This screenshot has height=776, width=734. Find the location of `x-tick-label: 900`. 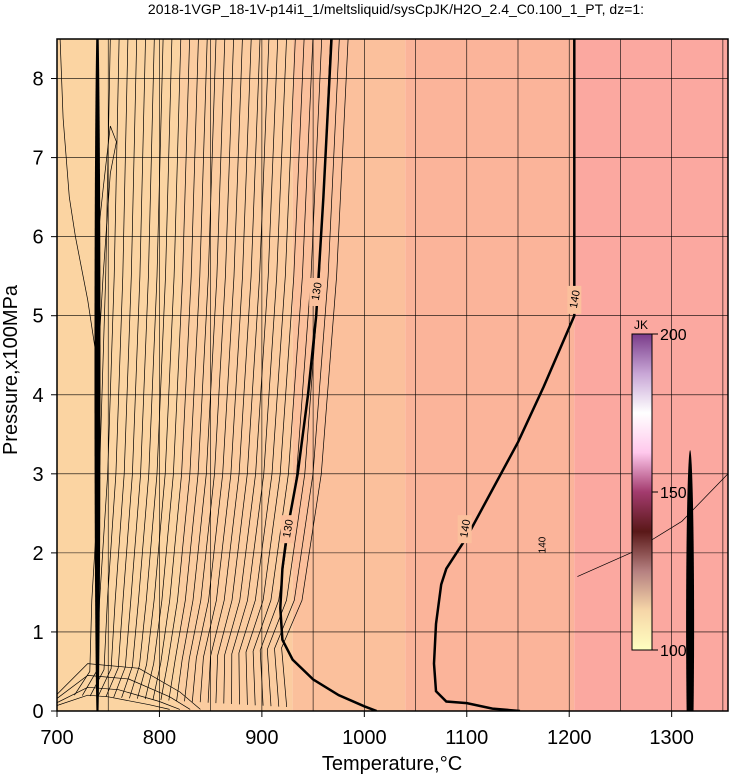

x-tick-label: 900 is located at coordinates (261, 738).